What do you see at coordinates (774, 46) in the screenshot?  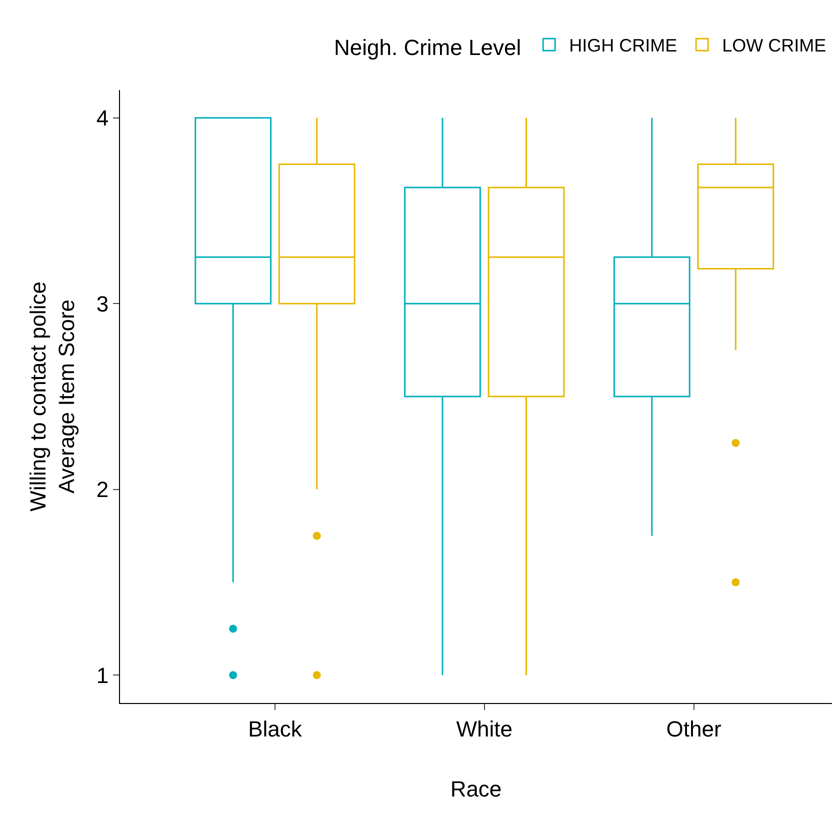 I see `legend-label: LOW CRIME` at bounding box center [774, 46].